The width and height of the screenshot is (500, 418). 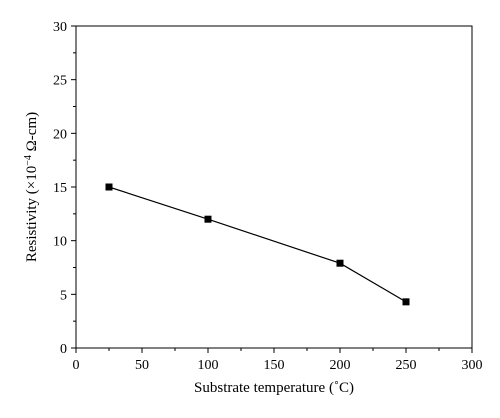 I want to click on x-tick-label: 100, so click(x=208, y=365).